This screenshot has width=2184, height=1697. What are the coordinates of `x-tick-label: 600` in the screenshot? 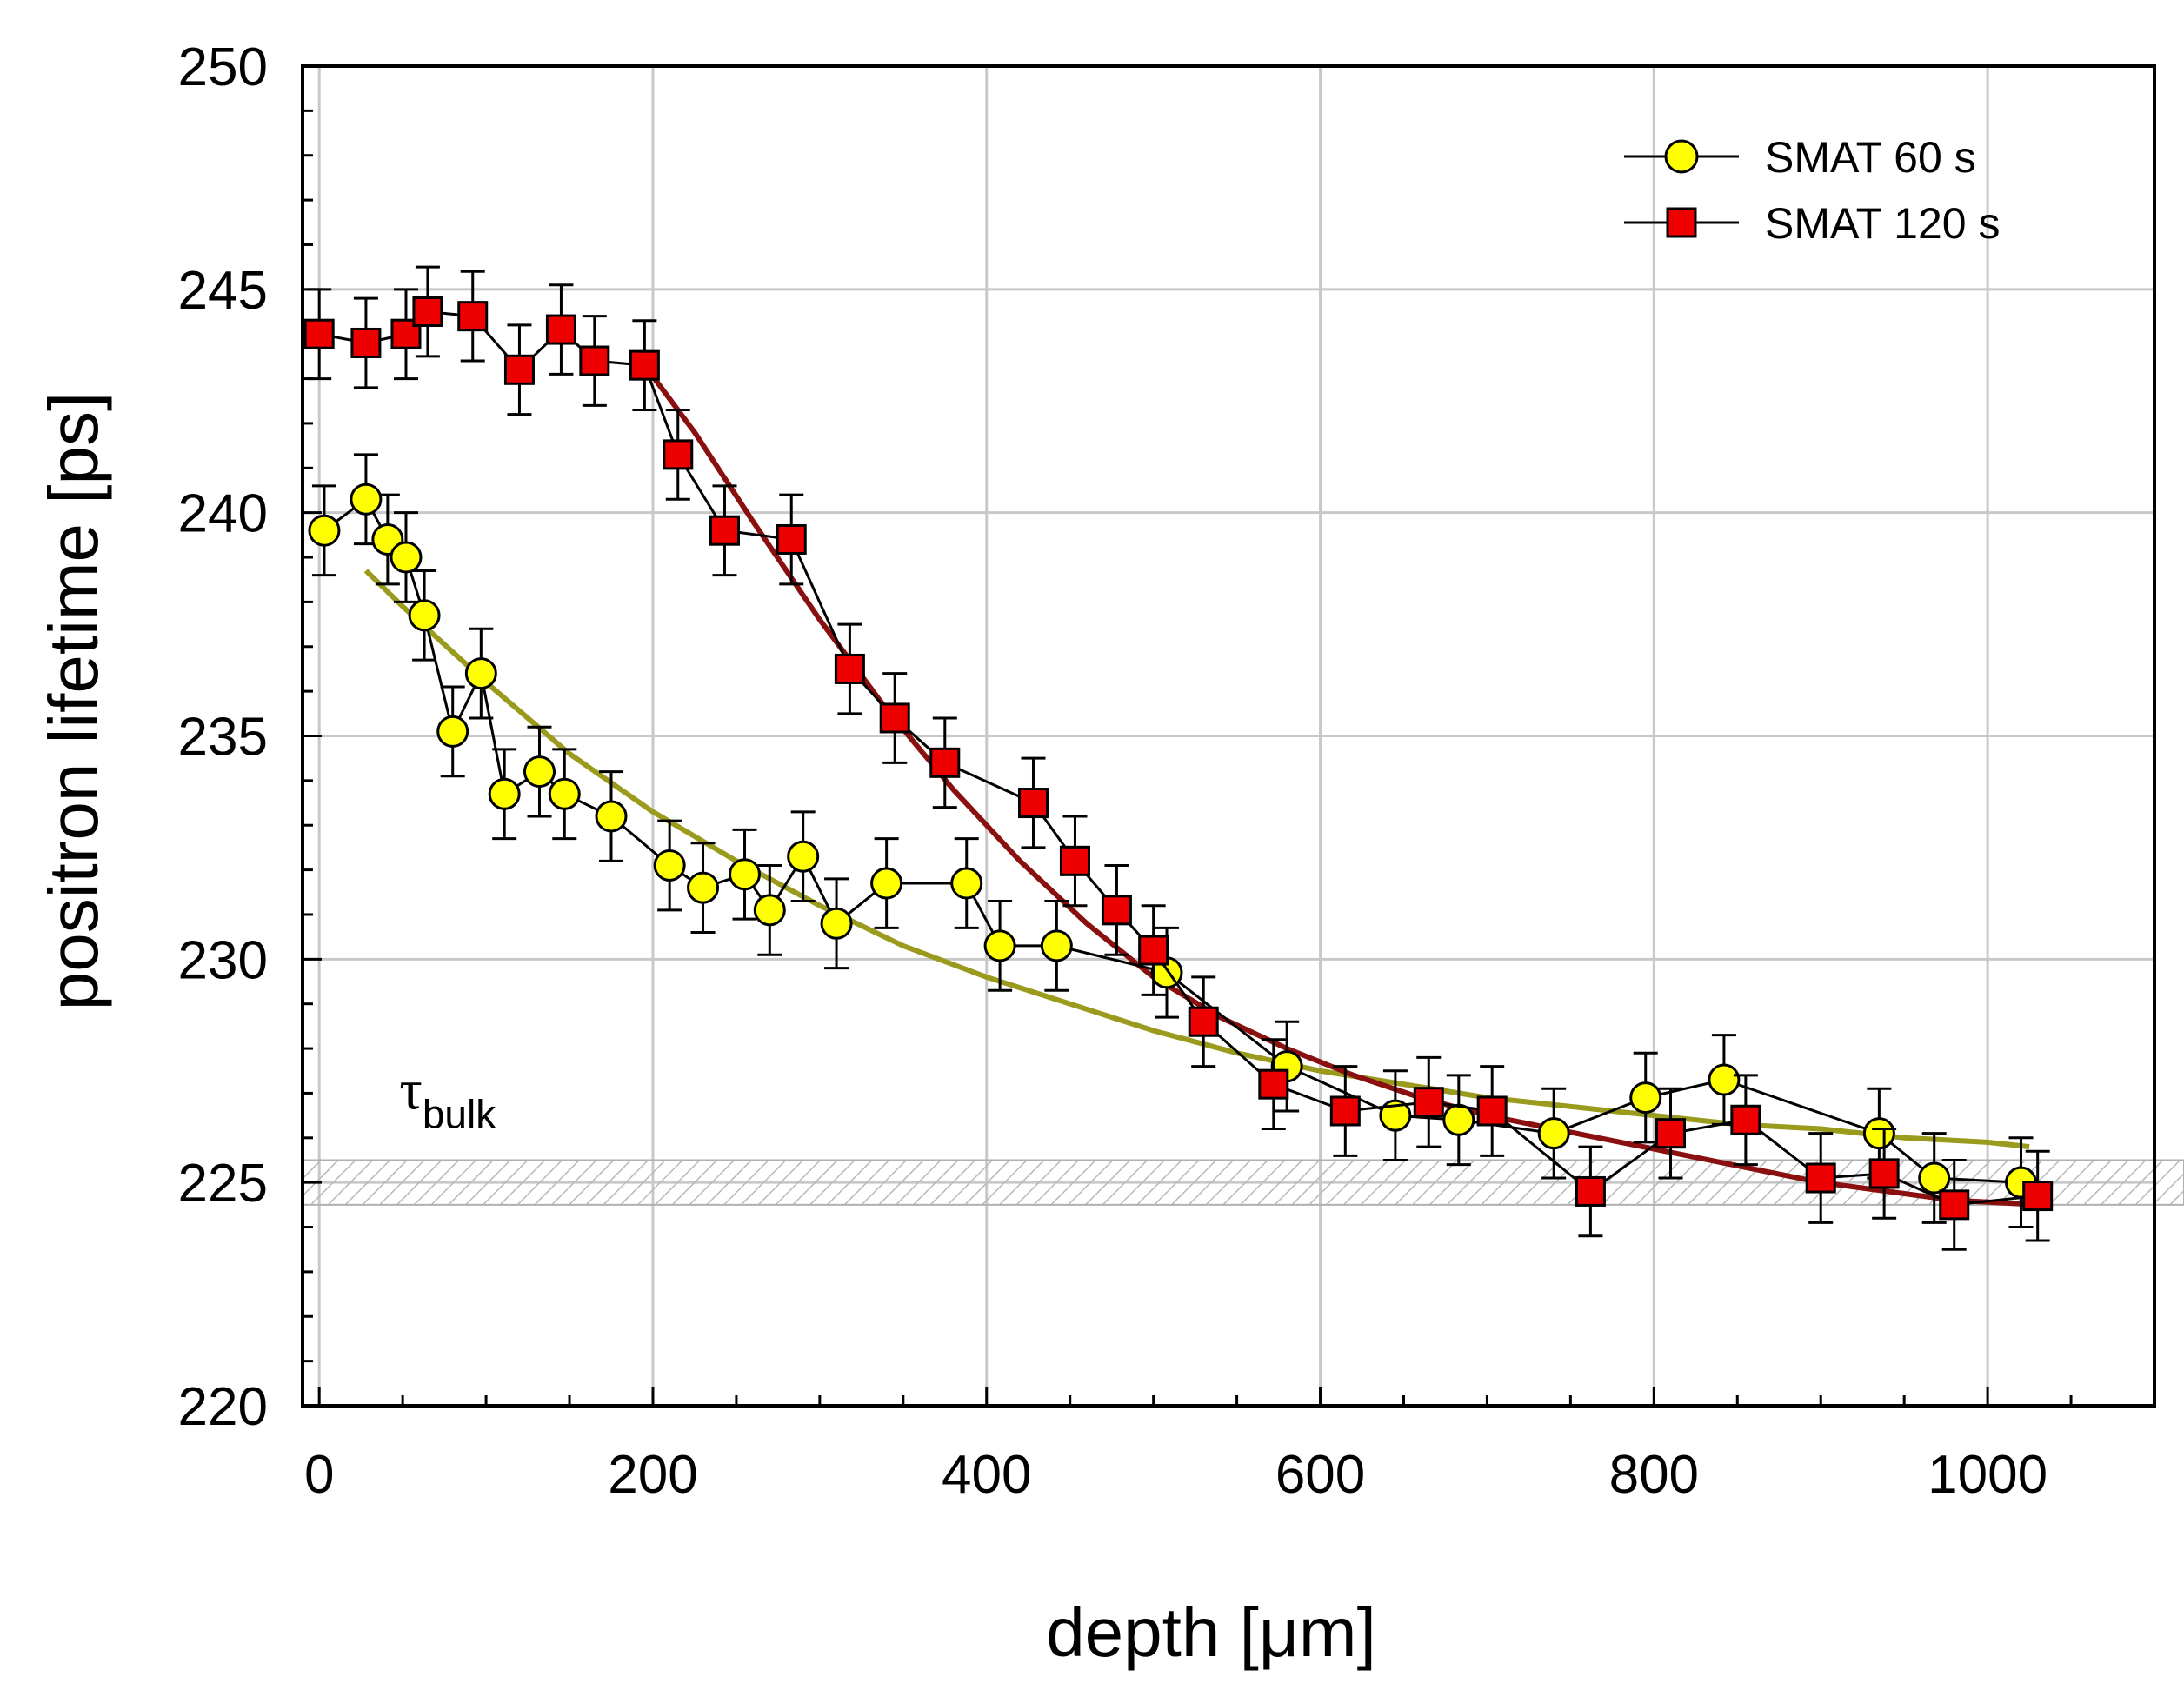 It's located at (1320, 1475).